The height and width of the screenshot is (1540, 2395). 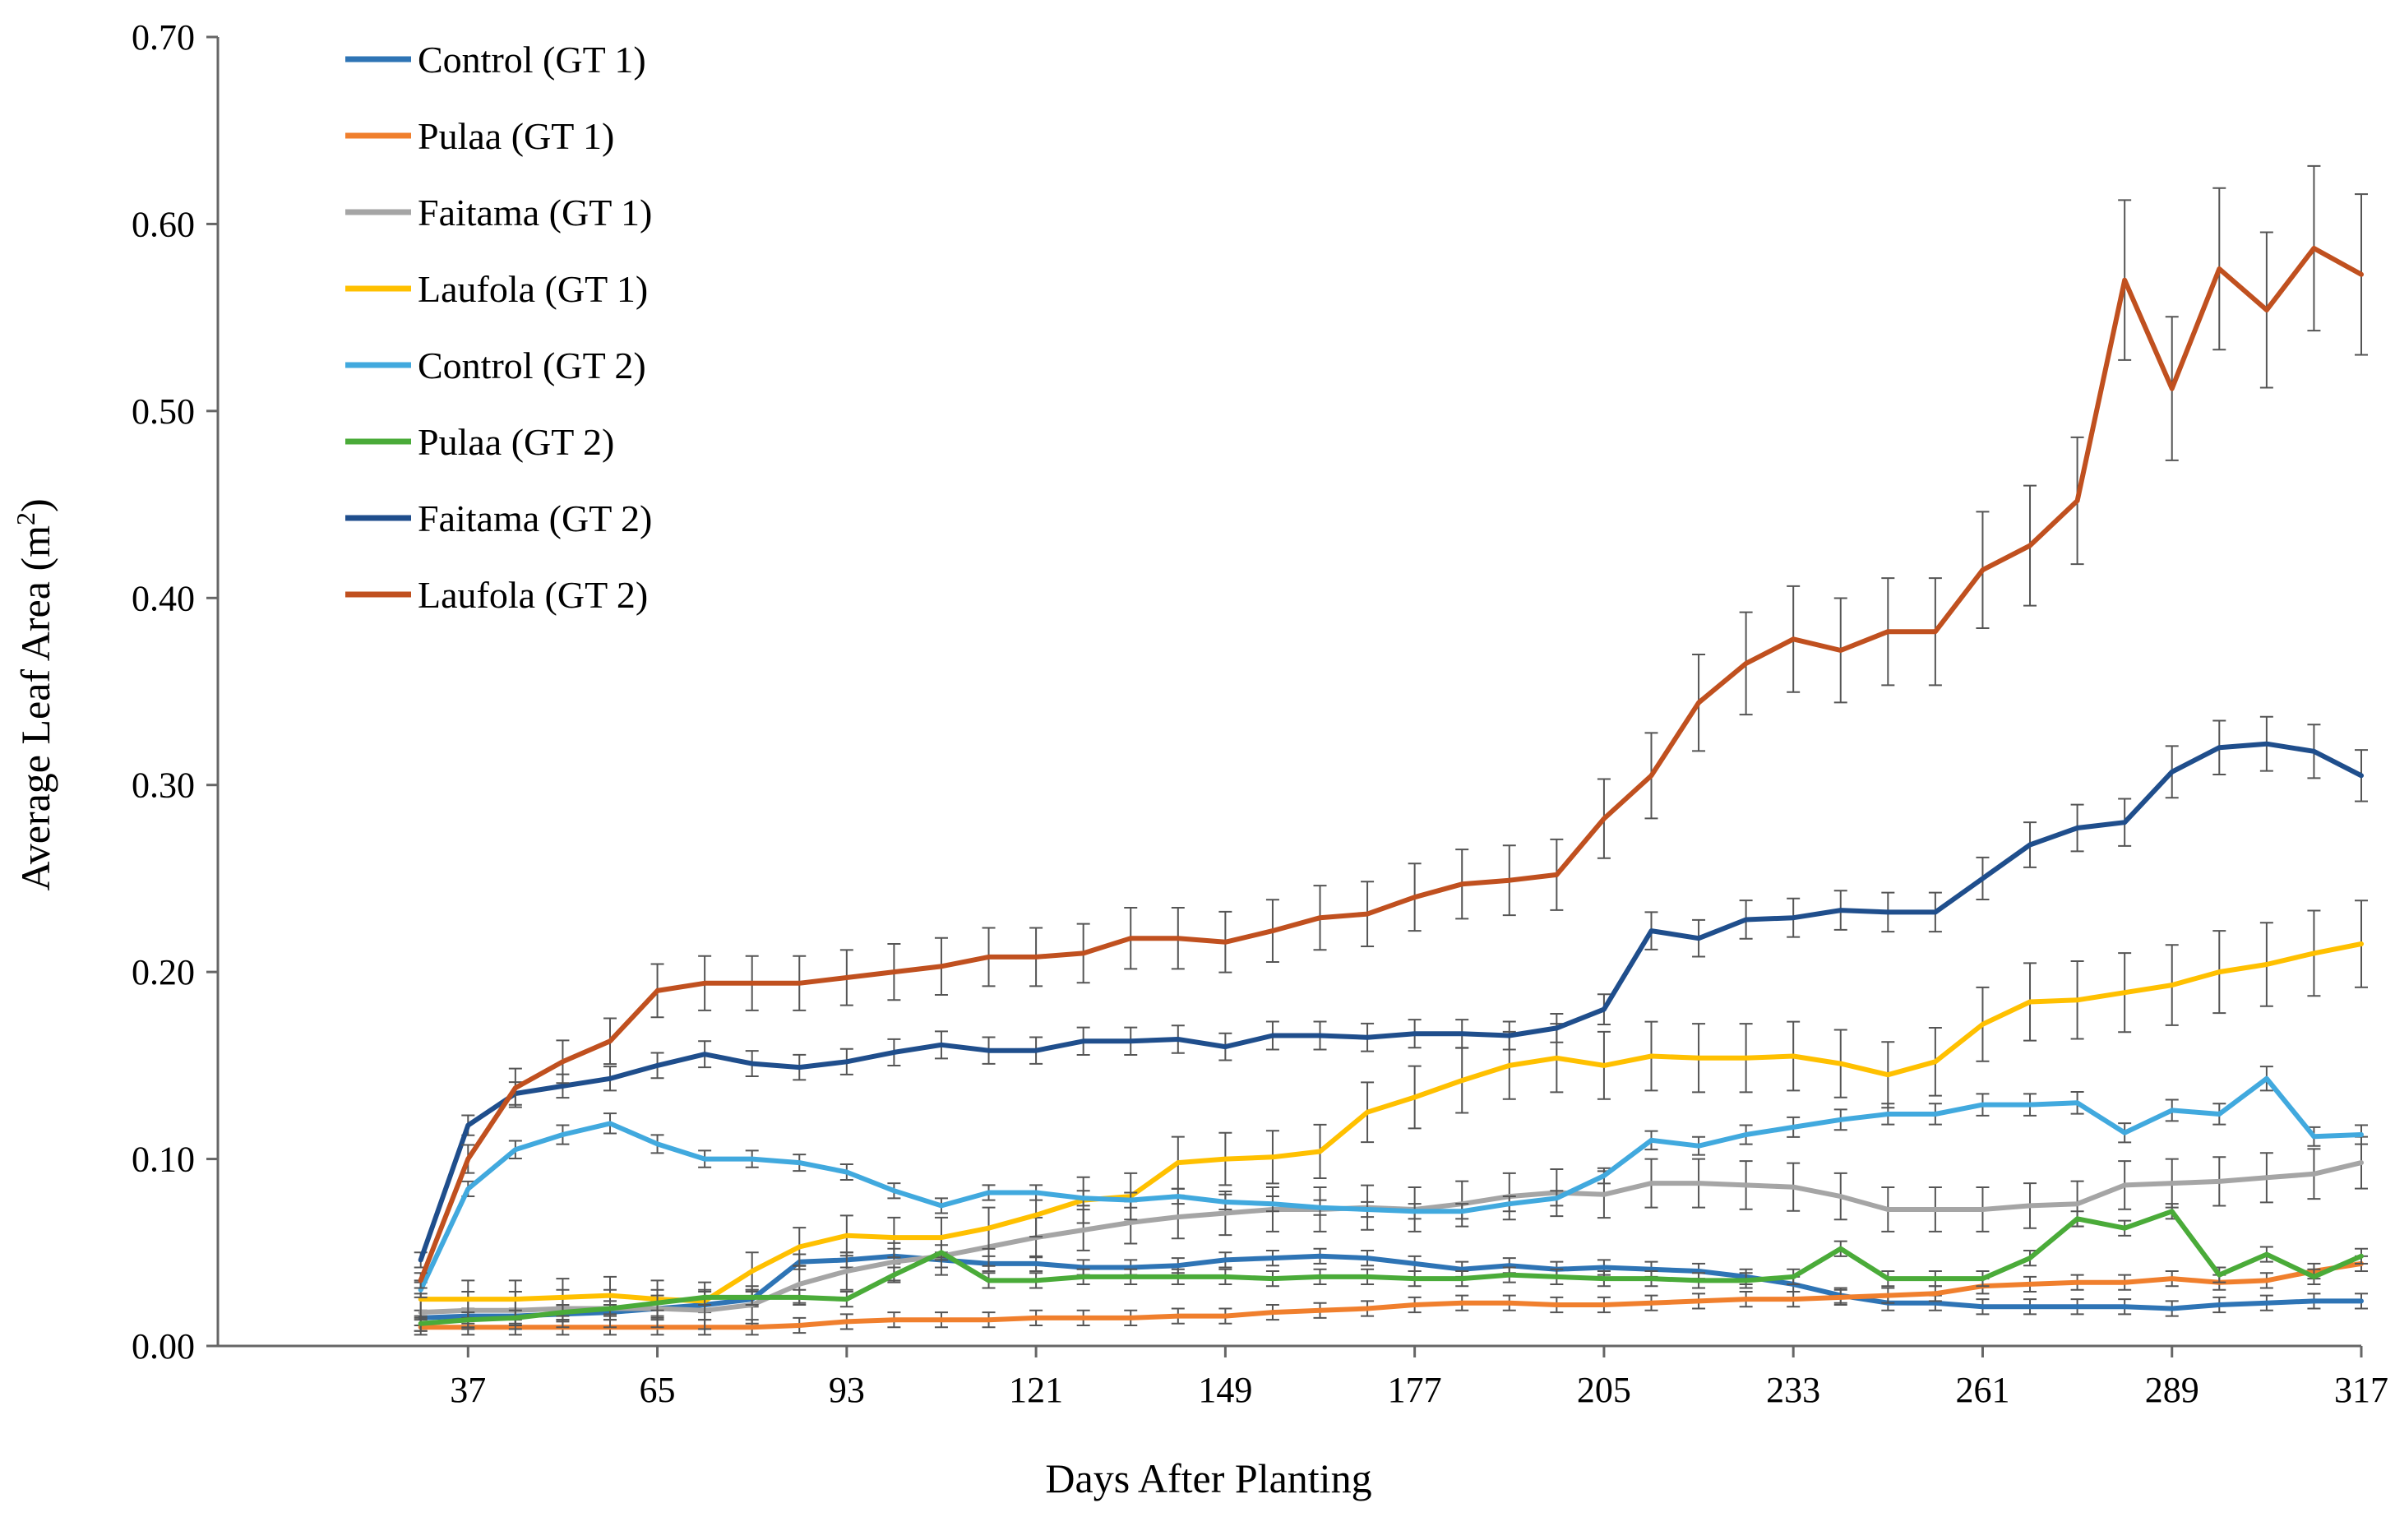 I want to click on legend-item: Faitama (GT 2), so click(x=499, y=518).